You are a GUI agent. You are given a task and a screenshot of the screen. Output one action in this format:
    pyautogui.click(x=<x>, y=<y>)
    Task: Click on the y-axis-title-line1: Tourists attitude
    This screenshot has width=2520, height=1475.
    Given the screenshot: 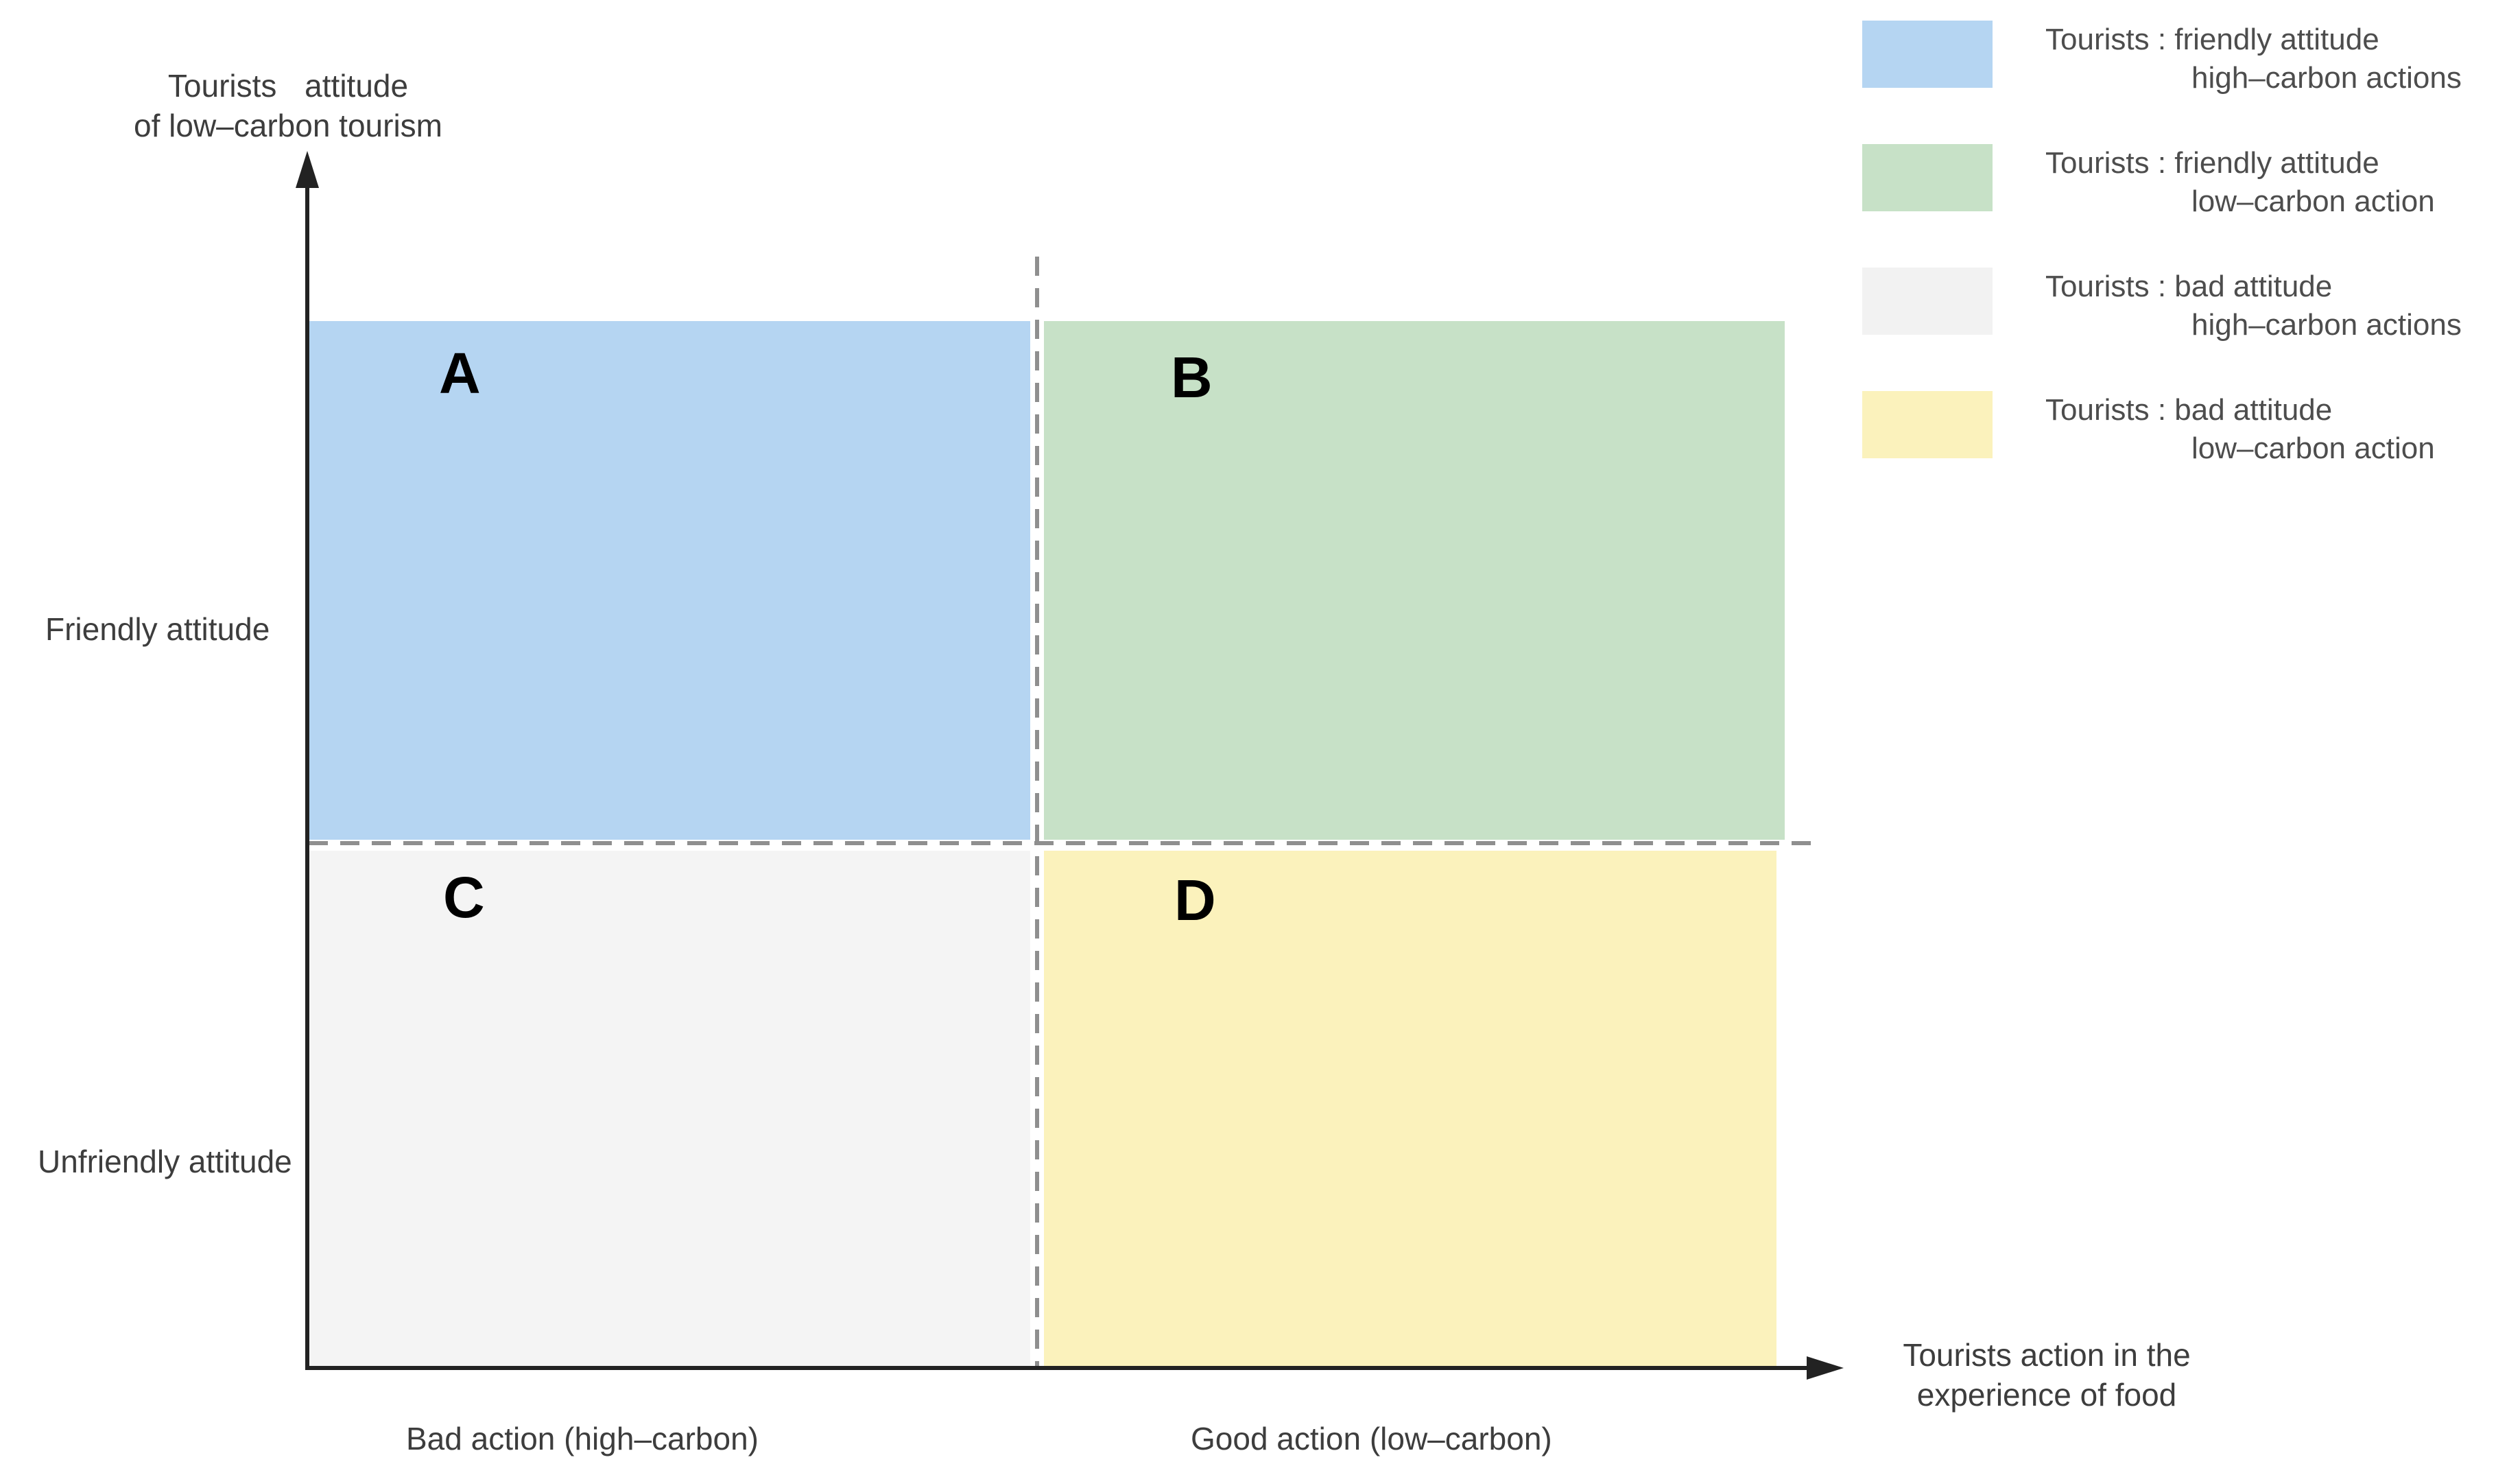 What is the action you would take?
    pyautogui.click(x=288, y=86)
    